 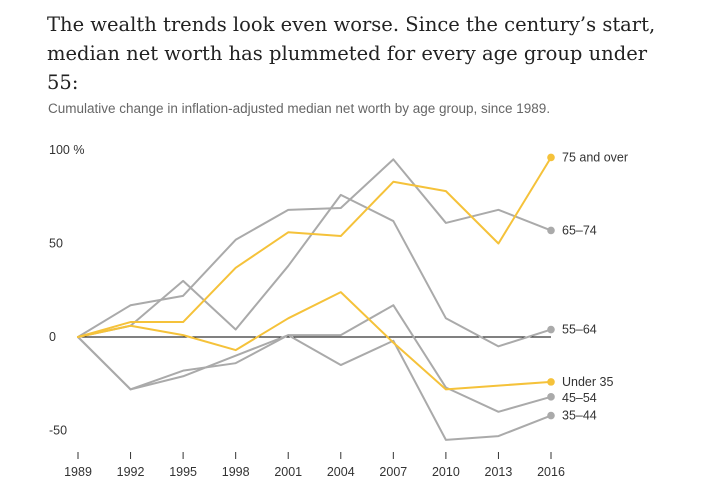 I want to click on y-tick-label: 0, so click(x=52, y=337).